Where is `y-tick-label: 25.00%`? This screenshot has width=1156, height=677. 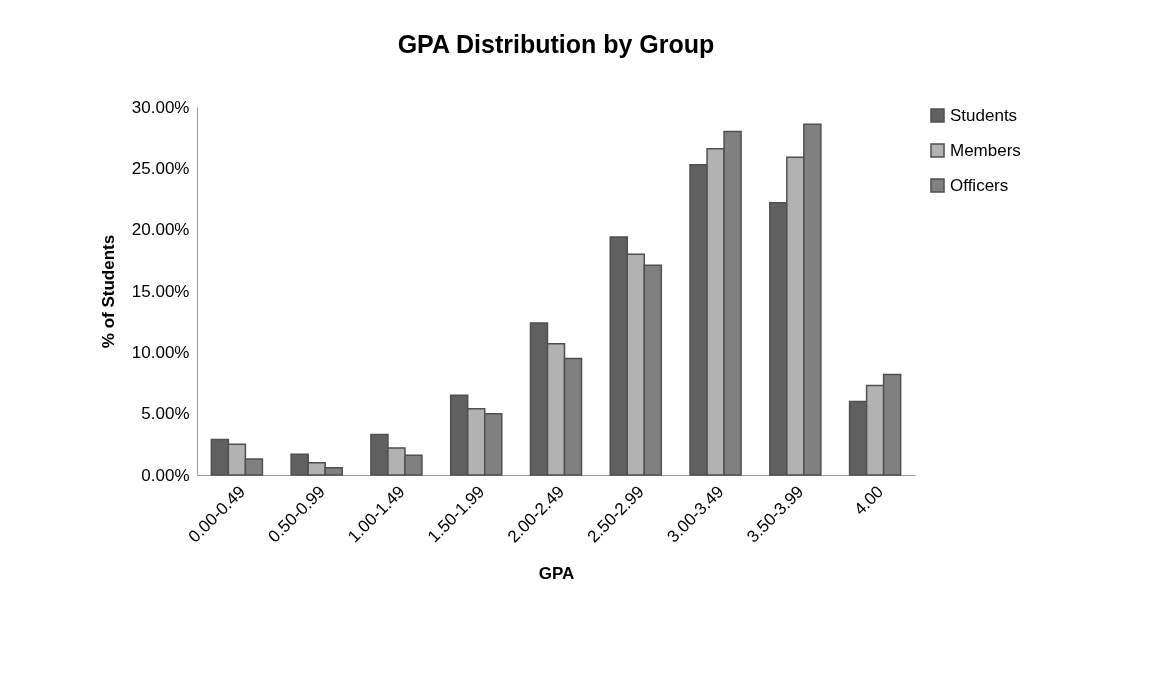
y-tick-label: 25.00% is located at coordinates (160, 168).